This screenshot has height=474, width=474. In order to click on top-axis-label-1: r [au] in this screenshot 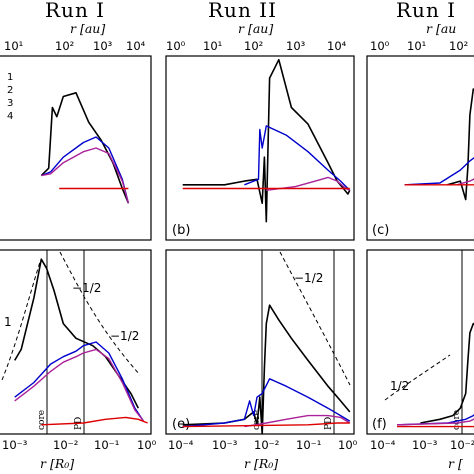, I will do `click(87, 28)`.